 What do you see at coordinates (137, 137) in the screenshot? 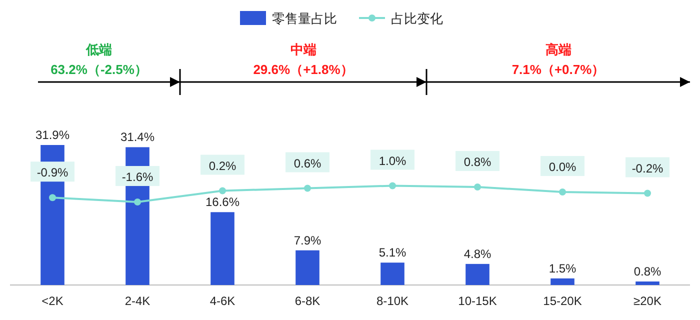
I see `data-label: 31.4%` at bounding box center [137, 137].